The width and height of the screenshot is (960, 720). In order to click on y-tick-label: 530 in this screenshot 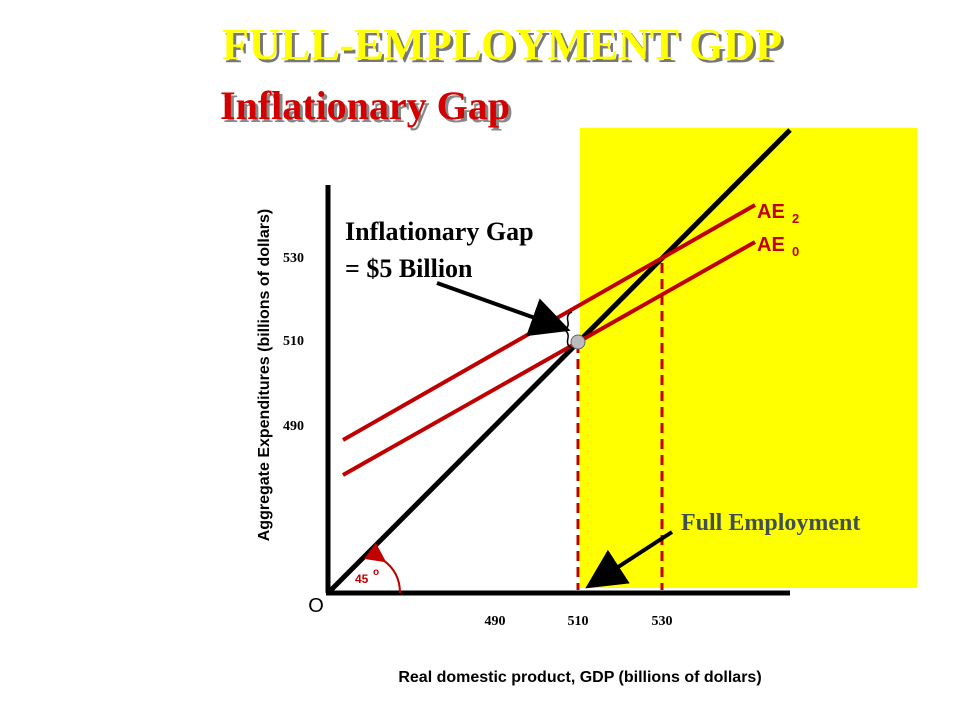, I will do `click(293, 258)`.